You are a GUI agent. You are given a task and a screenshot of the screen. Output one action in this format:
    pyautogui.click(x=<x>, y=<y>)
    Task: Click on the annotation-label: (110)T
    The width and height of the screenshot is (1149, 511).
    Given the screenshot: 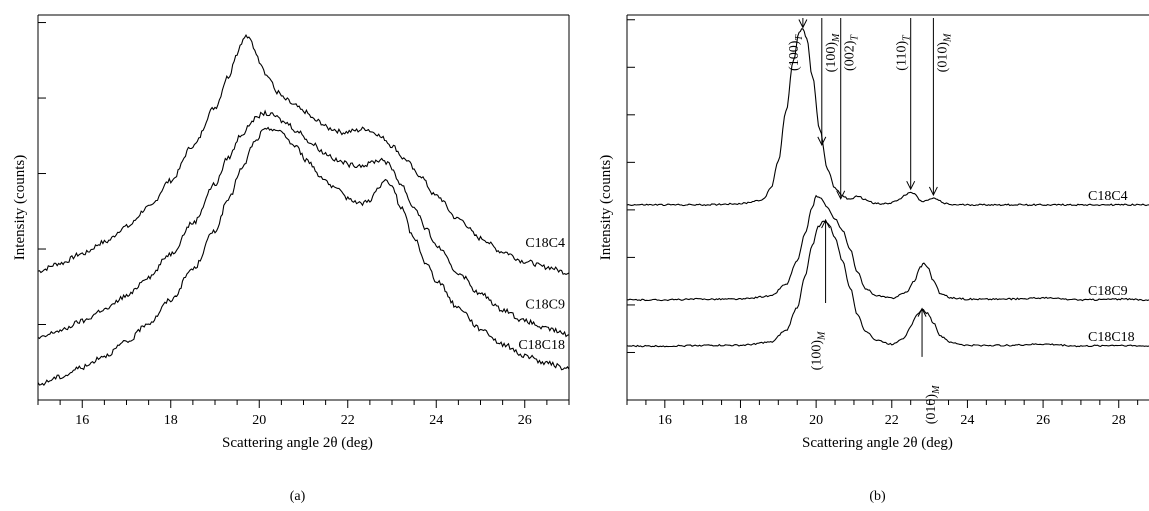 What is the action you would take?
    pyautogui.click(x=904, y=52)
    